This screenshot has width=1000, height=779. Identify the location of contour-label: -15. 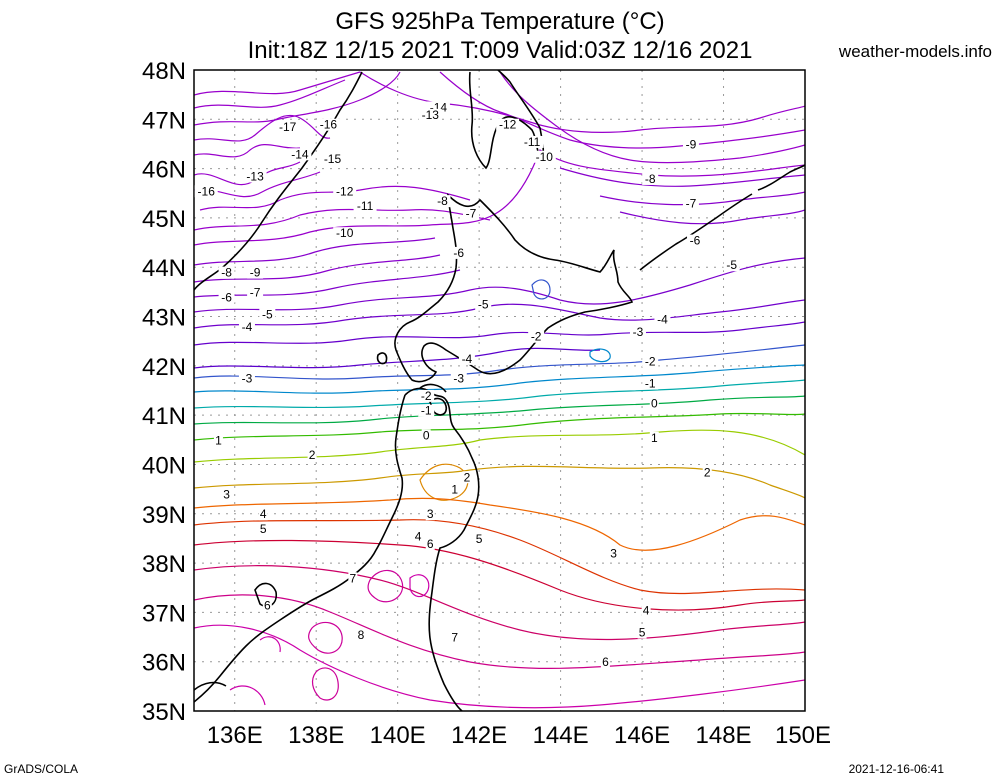
(333, 159).